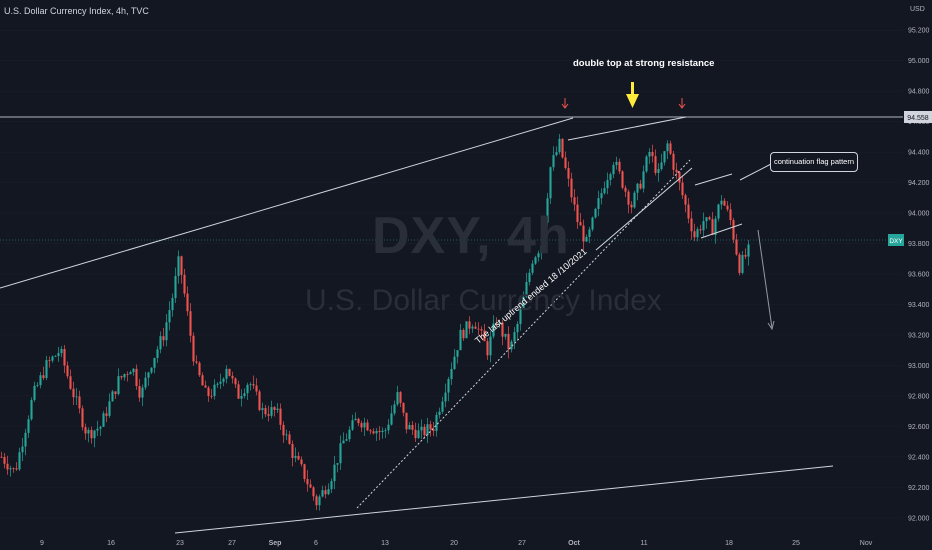 This screenshot has width=932, height=550. Describe the element at coordinates (713, 179) in the screenshot. I see `flag-upper-line` at that location.